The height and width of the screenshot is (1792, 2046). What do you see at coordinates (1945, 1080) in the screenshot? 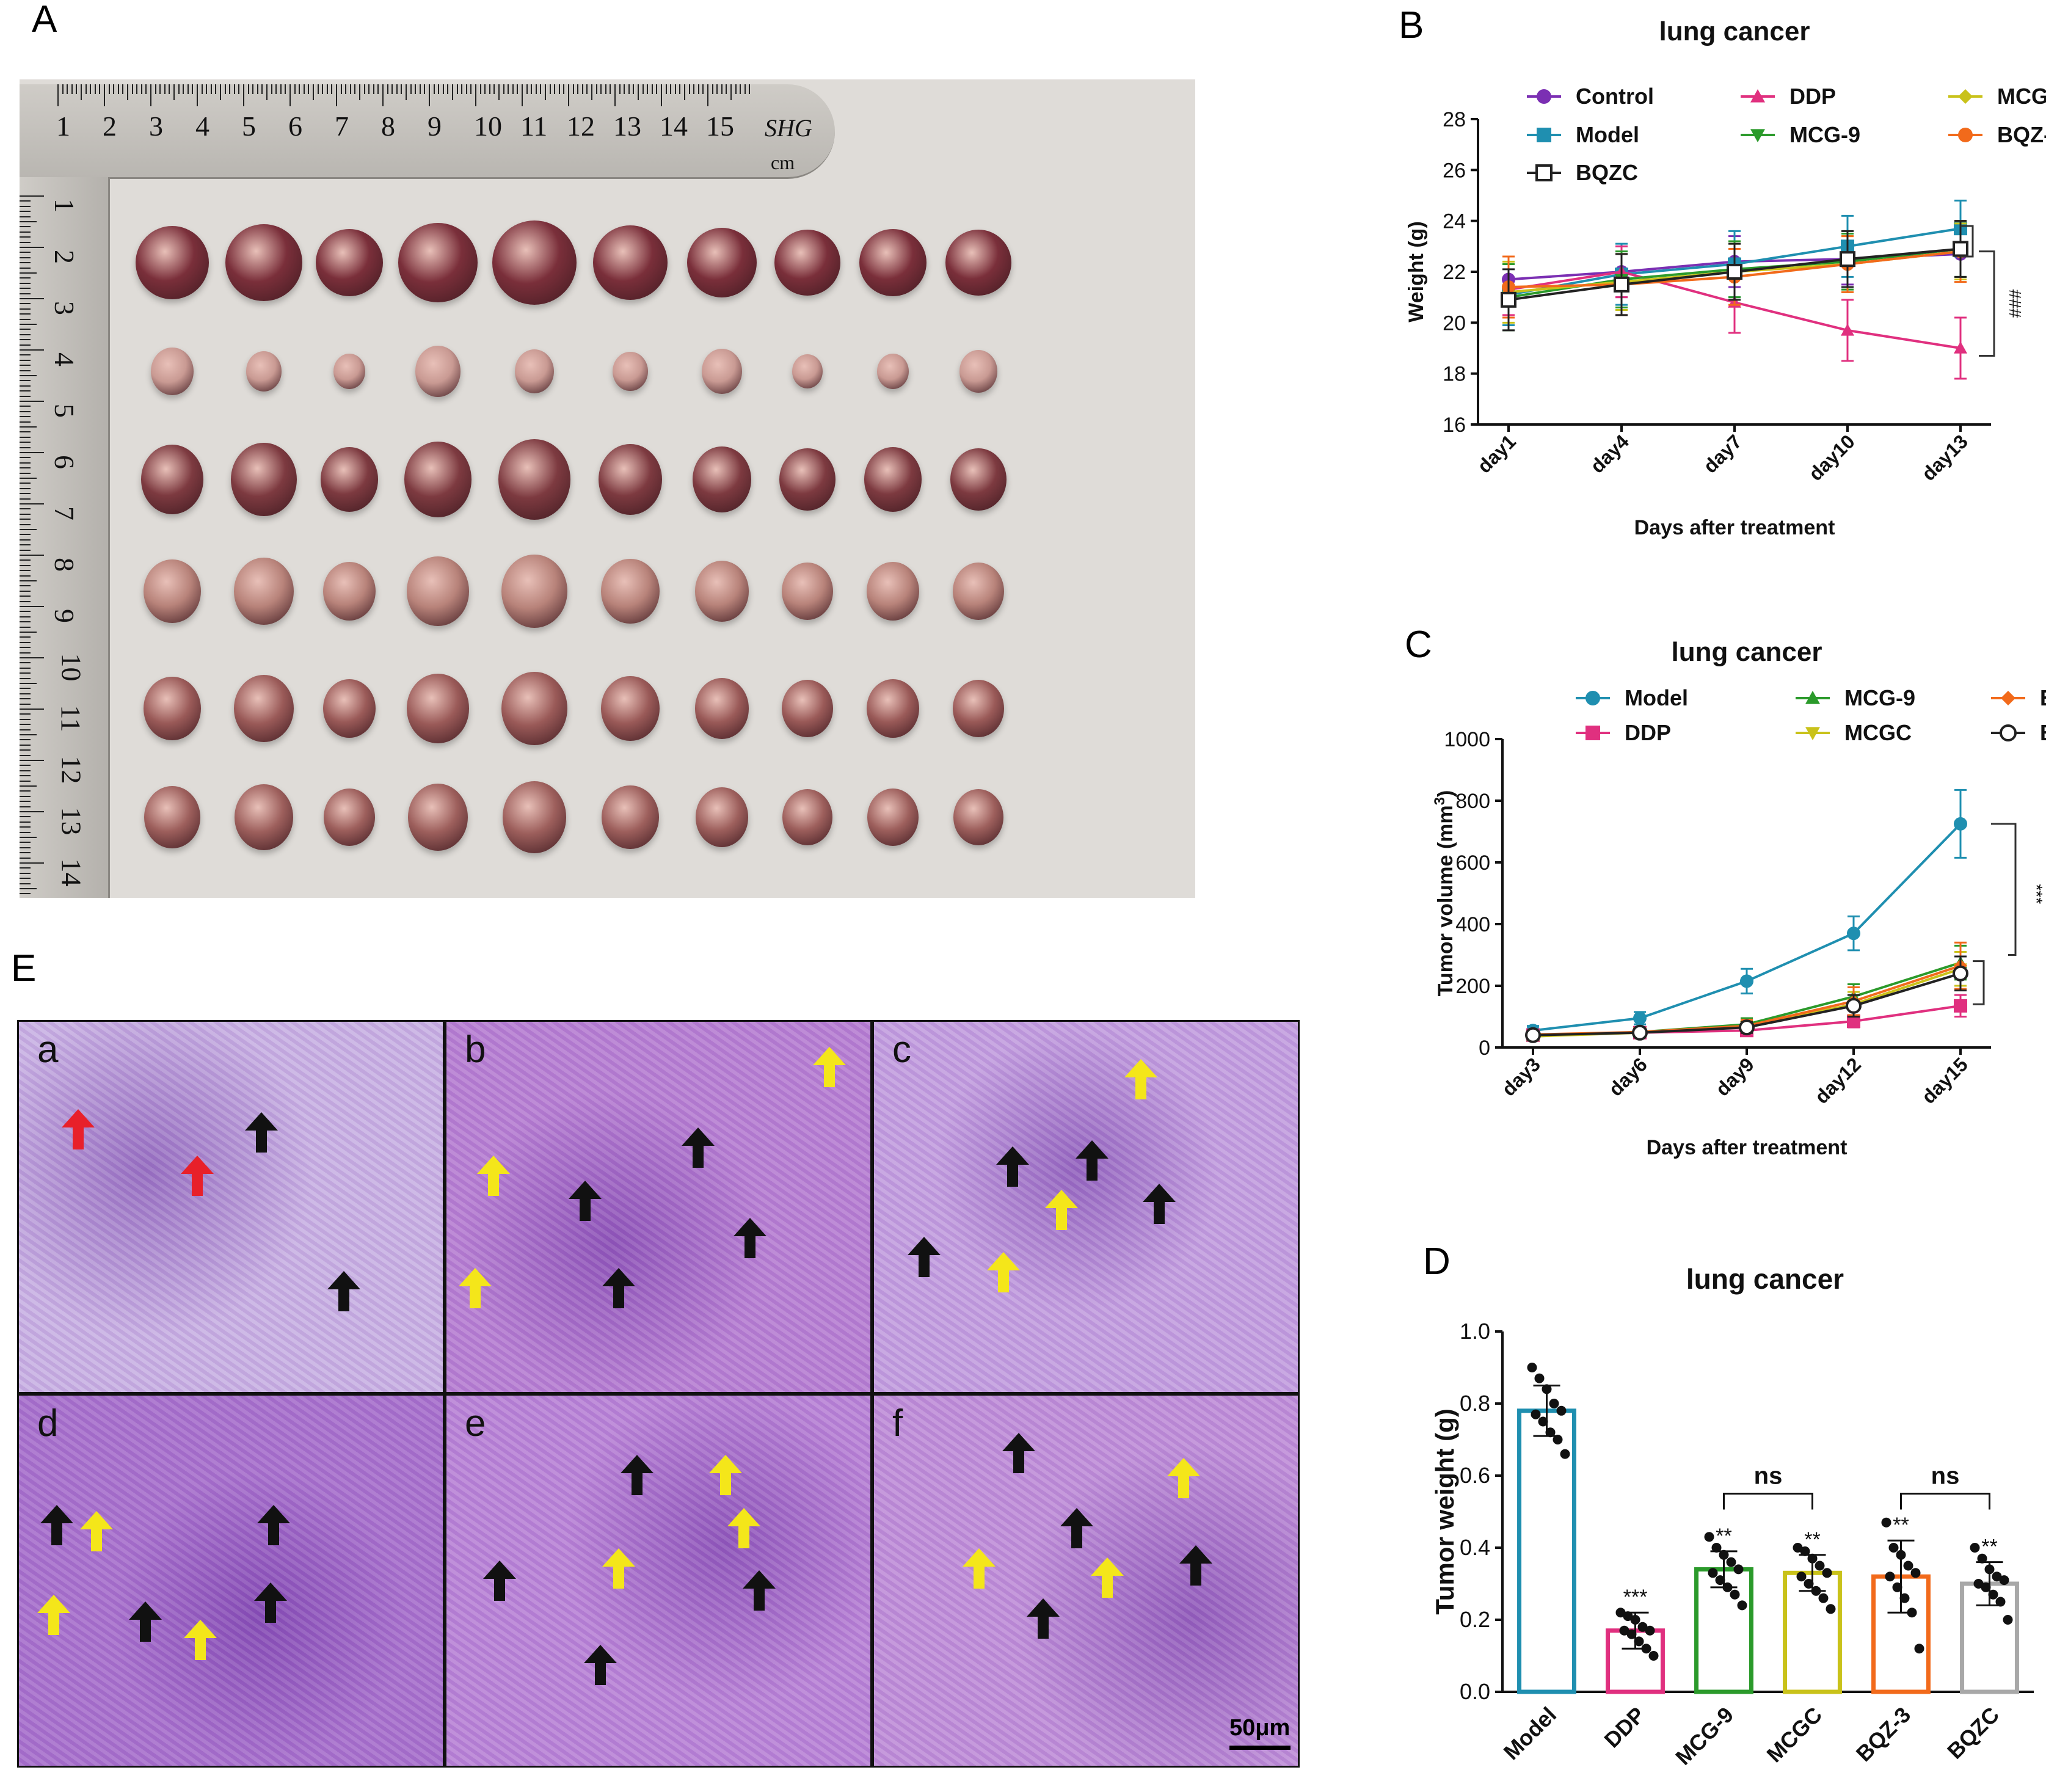
I see `x-tick-label: day15` at bounding box center [1945, 1080].